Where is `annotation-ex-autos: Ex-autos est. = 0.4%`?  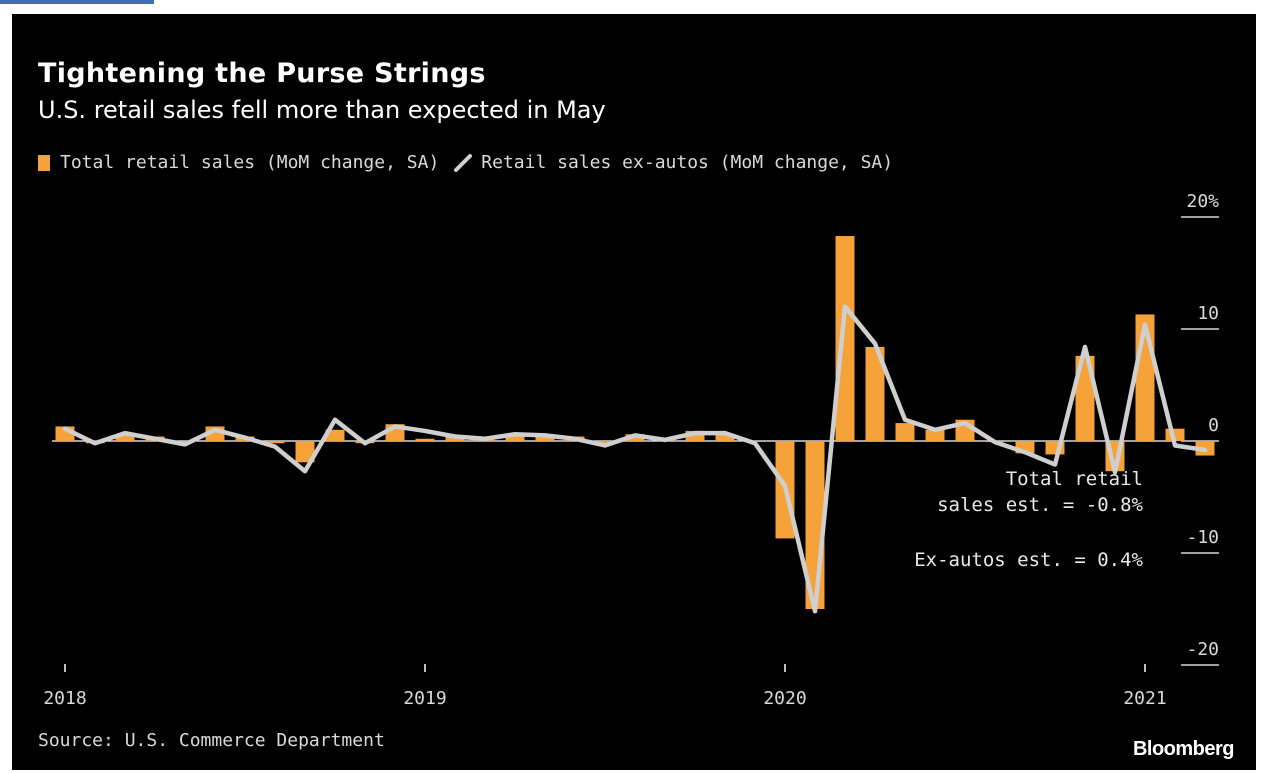
annotation-ex-autos: Ex-autos est. = 0.4% is located at coordinates (1028, 560).